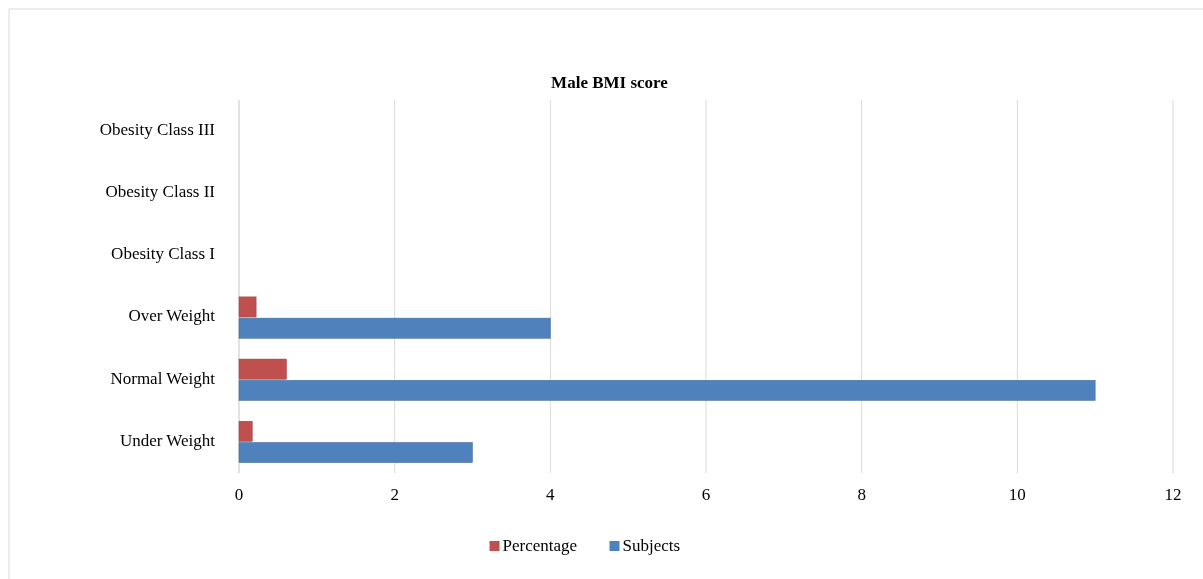 Image resolution: width=1203 pixels, height=579 pixels. What do you see at coordinates (551, 494) in the screenshot?
I see `x-tick-label: 4` at bounding box center [551, 494].